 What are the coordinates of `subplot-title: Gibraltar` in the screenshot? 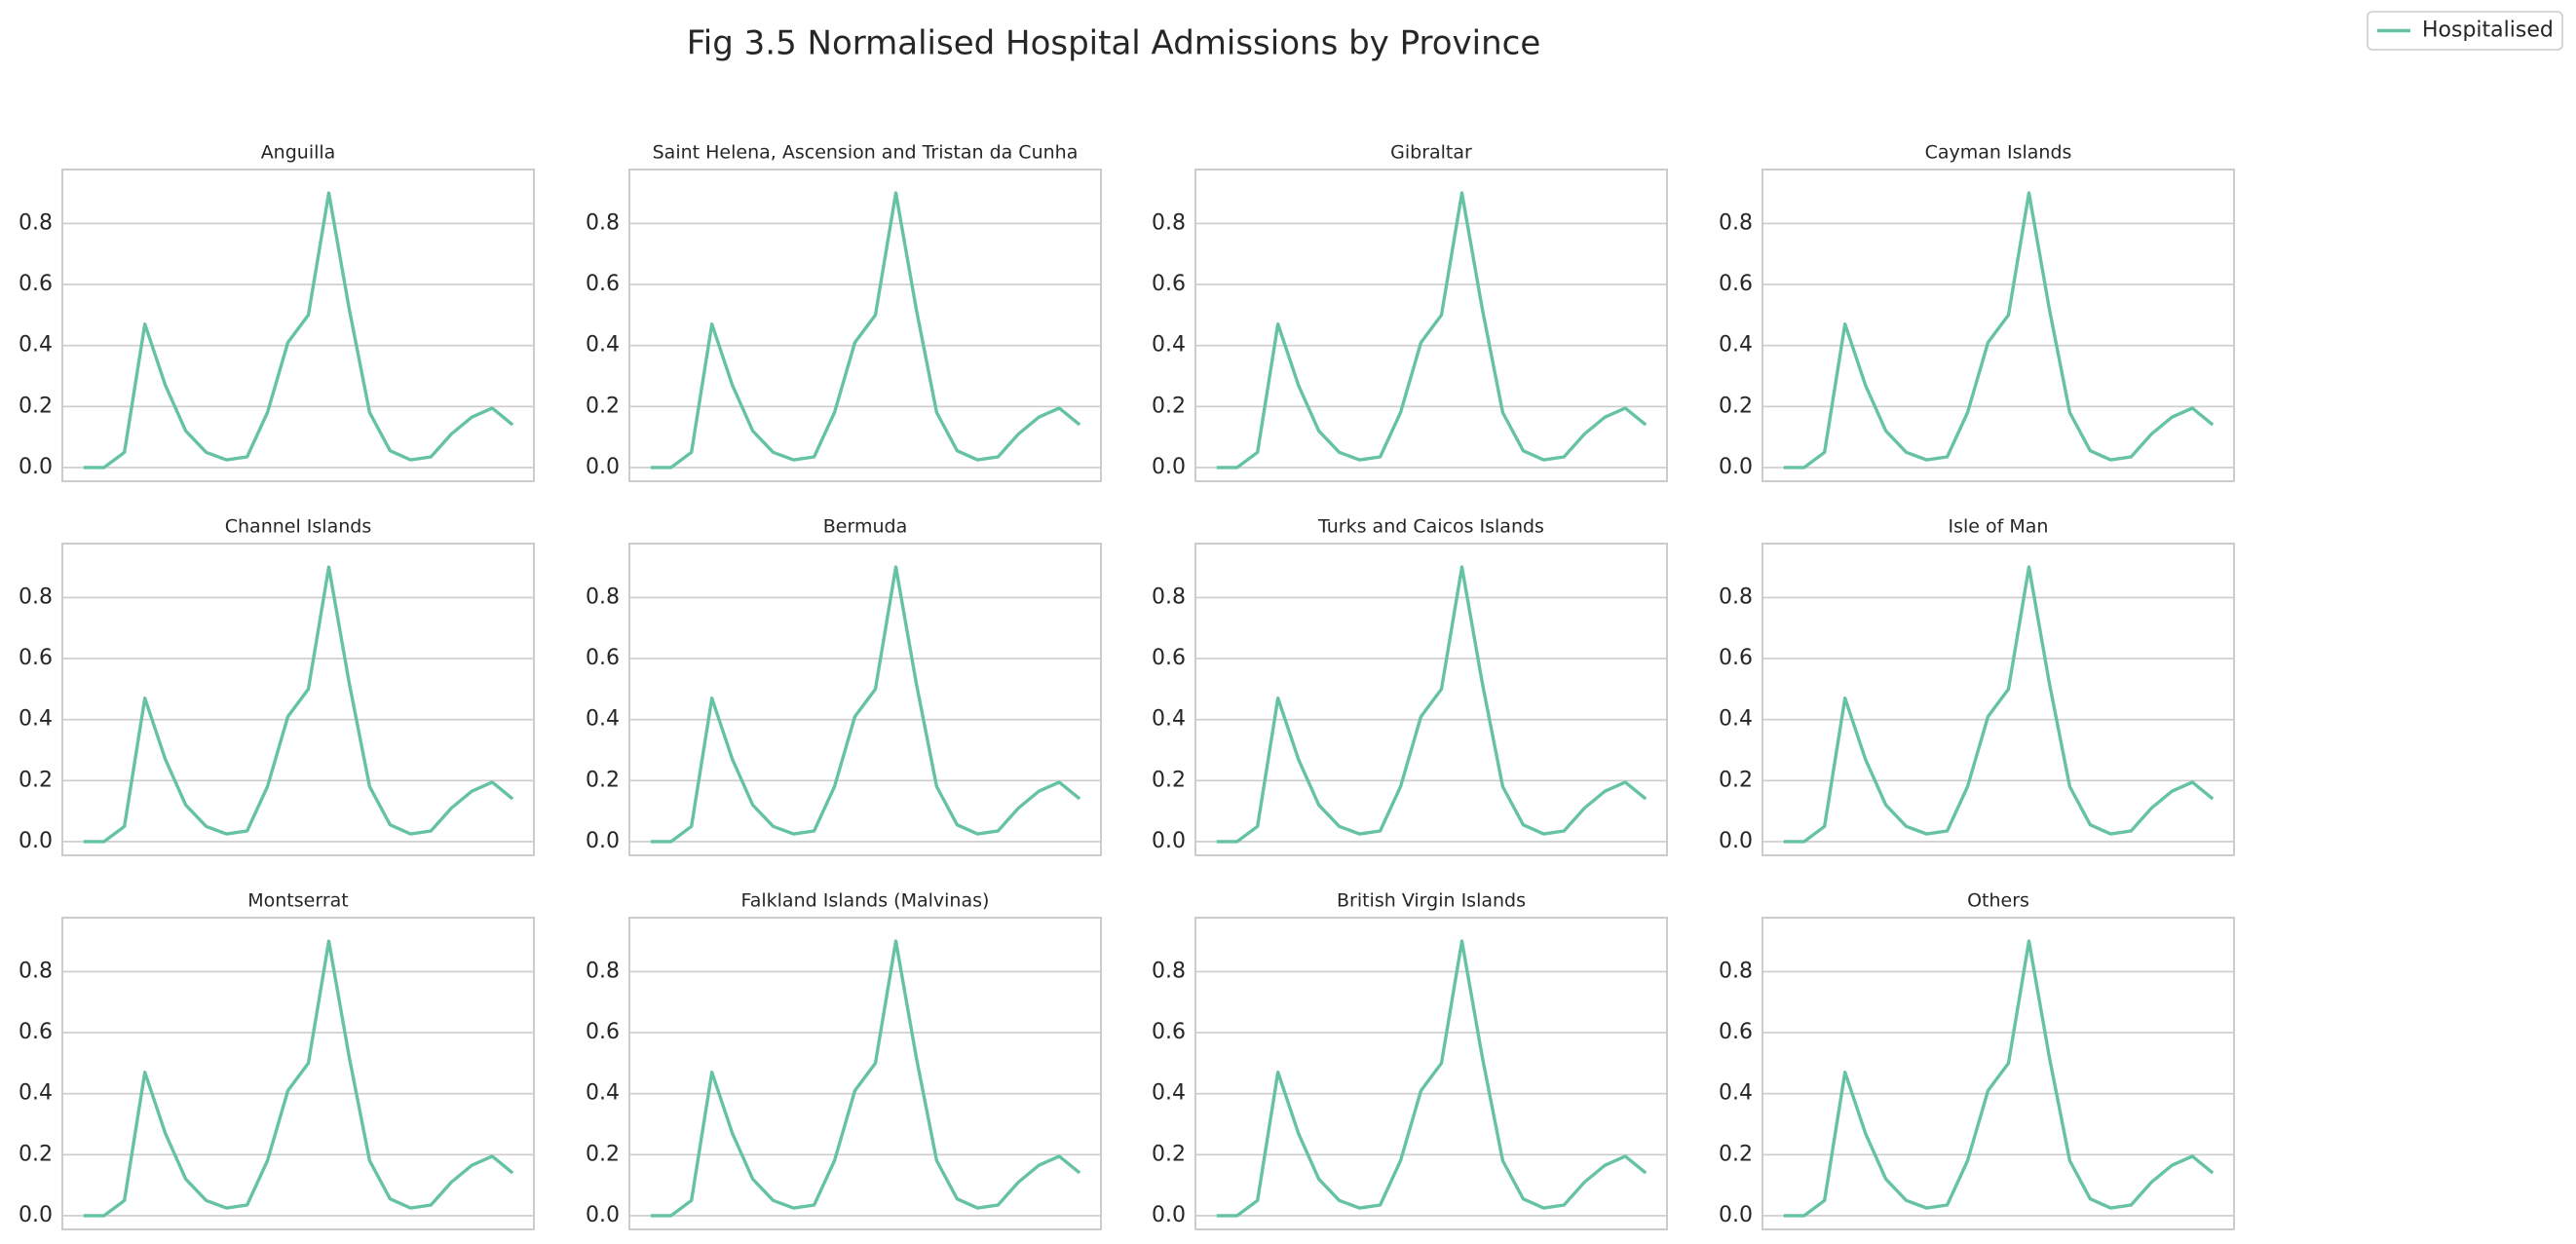 It's located at (1431, 153).